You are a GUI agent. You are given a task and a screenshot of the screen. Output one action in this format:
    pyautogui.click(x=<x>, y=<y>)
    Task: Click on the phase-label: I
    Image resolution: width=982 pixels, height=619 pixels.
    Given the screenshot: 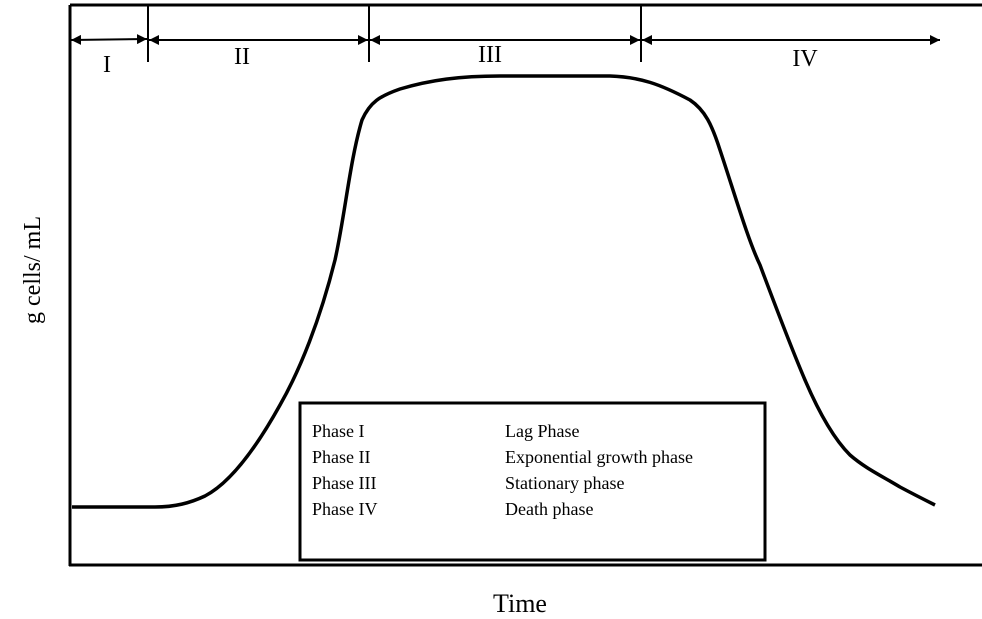 What is the action you would take?
    pyautogui.click(x=107, y=65)
    